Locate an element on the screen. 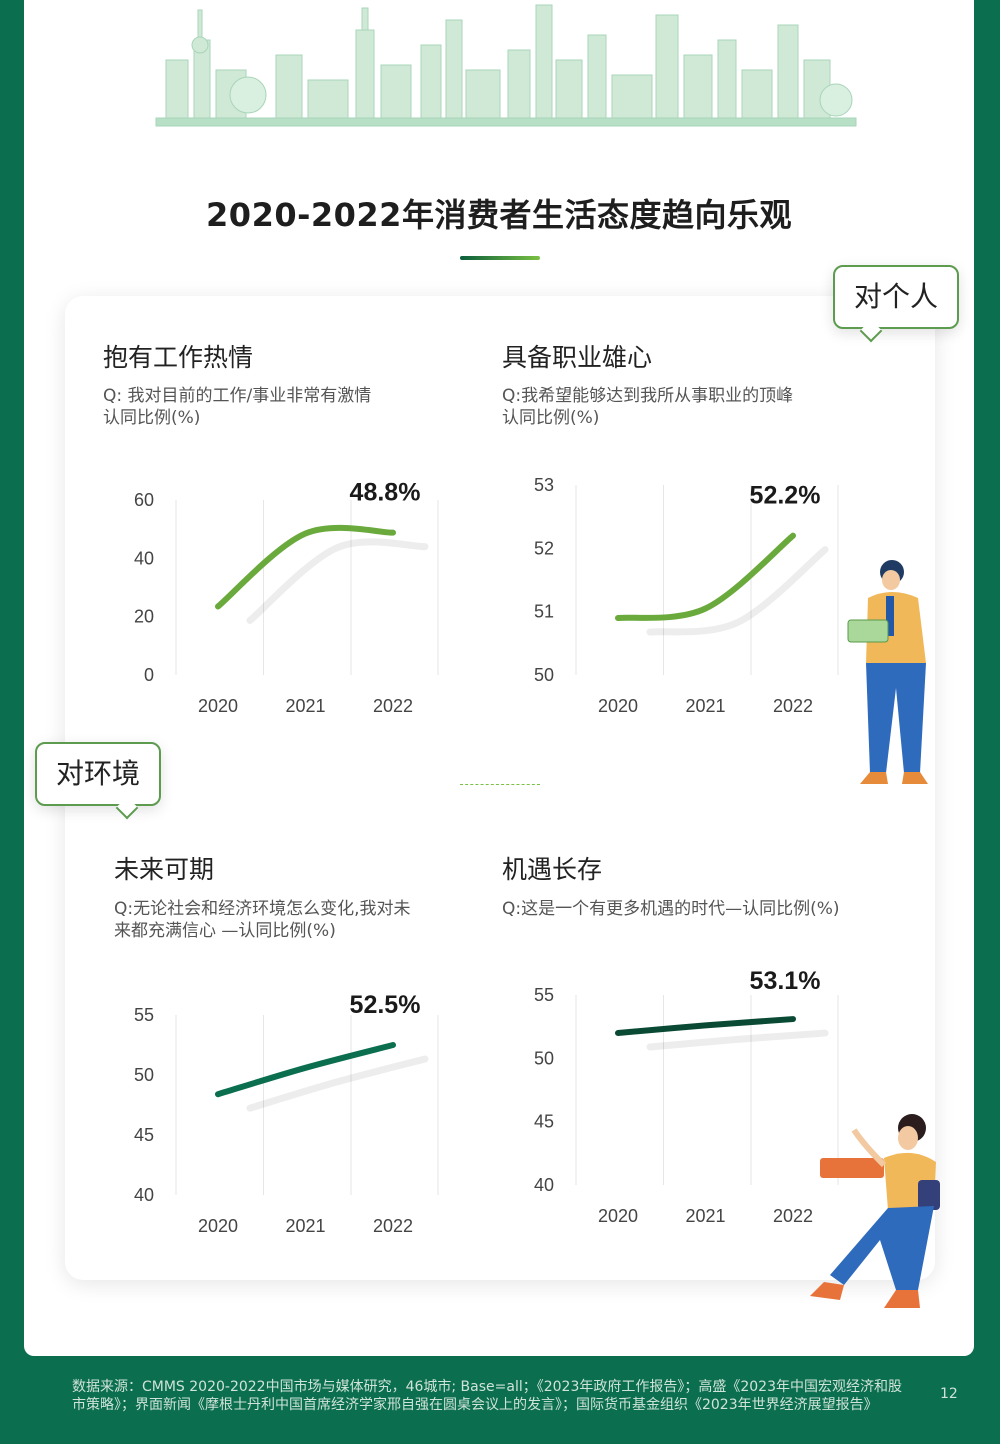 The height and width of the screenshot is (1444, 1000). panel-title-opportunities: 机遇长存 is located at coordinates (552, 869).